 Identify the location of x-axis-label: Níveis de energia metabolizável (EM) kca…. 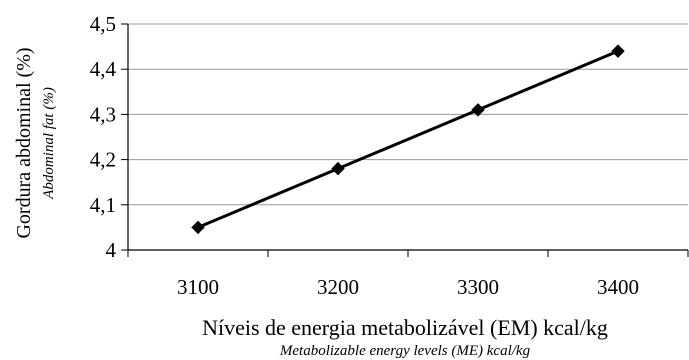
(405, 327).